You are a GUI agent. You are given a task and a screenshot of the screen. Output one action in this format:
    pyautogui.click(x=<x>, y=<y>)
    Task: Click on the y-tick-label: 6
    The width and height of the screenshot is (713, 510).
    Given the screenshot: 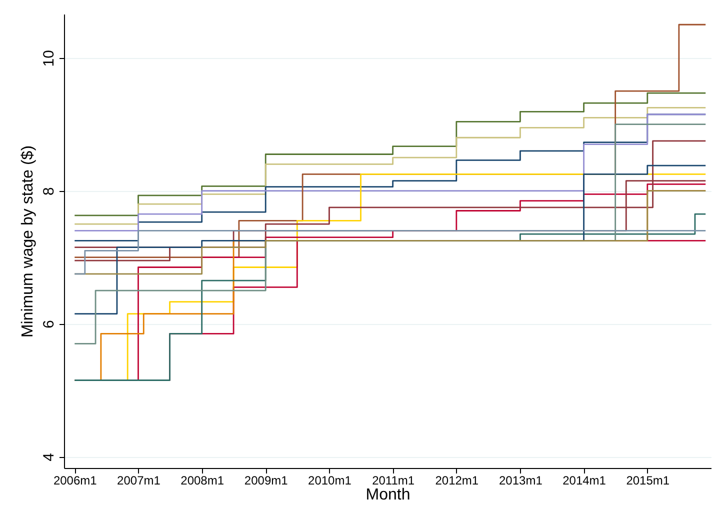 What is the action you would take?
    pyautogui.click(x=49, y=324)
    